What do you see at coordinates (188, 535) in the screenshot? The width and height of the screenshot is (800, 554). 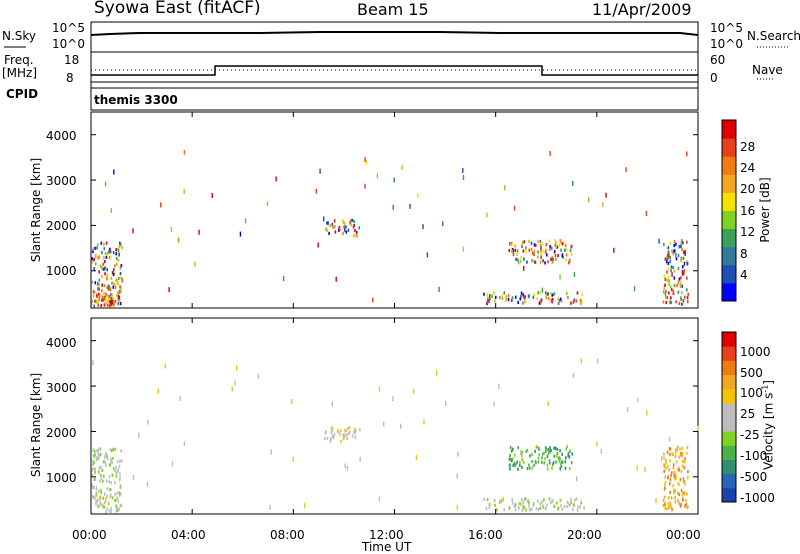 I see `xtick-04: 04:00` at bounding box center [188, 535].